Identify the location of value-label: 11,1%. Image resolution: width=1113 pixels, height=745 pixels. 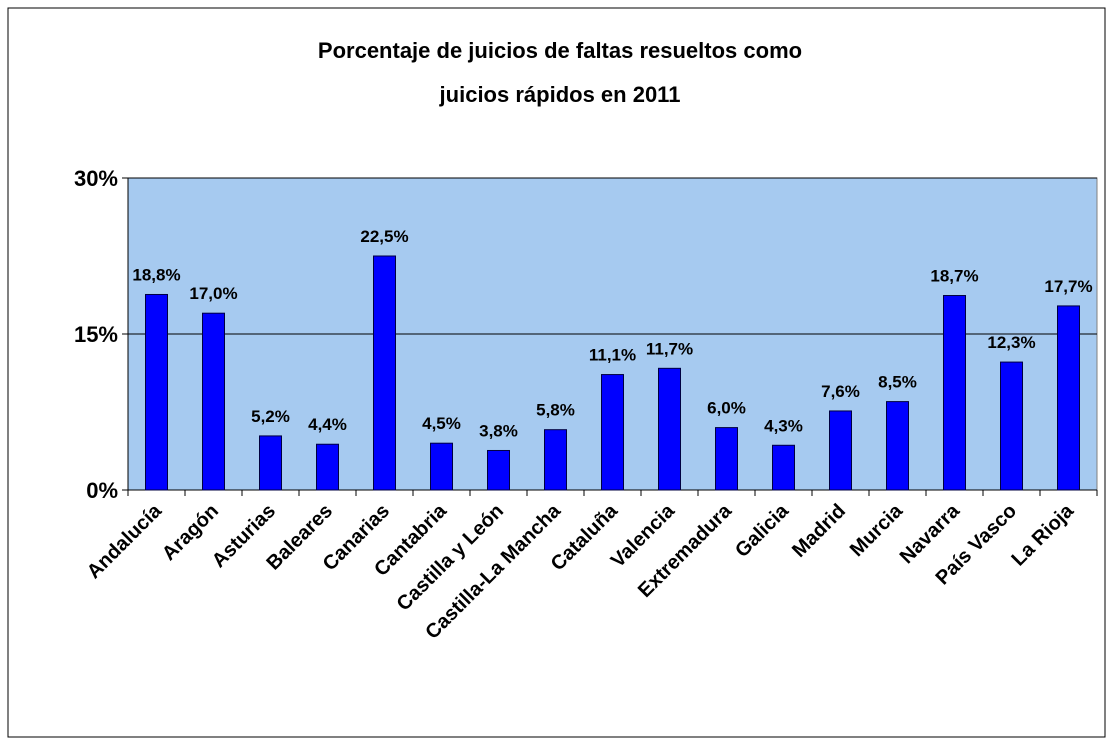
(612, 355).